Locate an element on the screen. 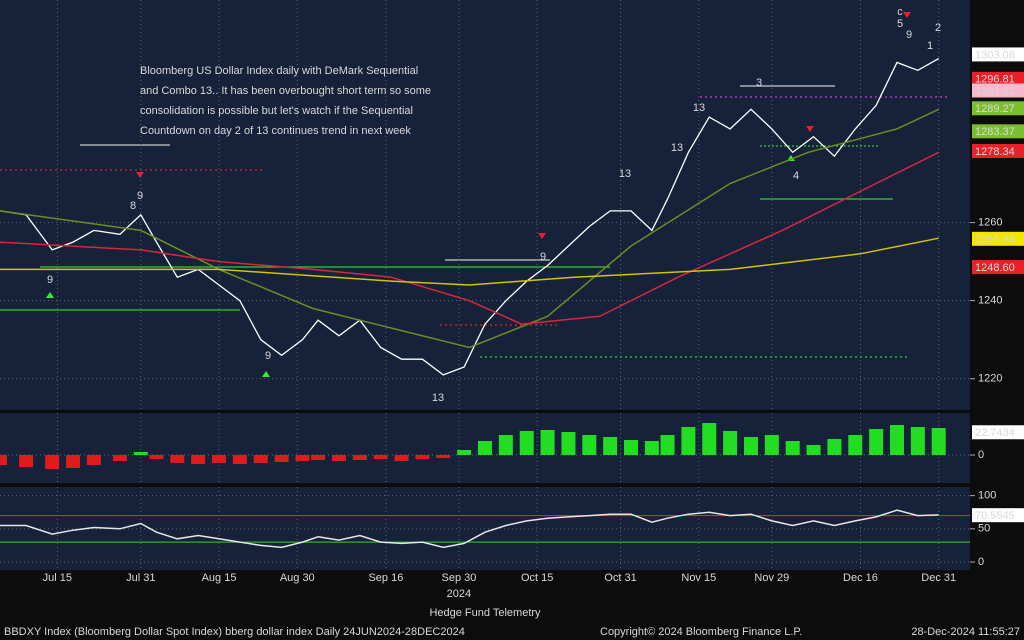  last-value-label: 22.7434 is located at coordinates (995, 433).